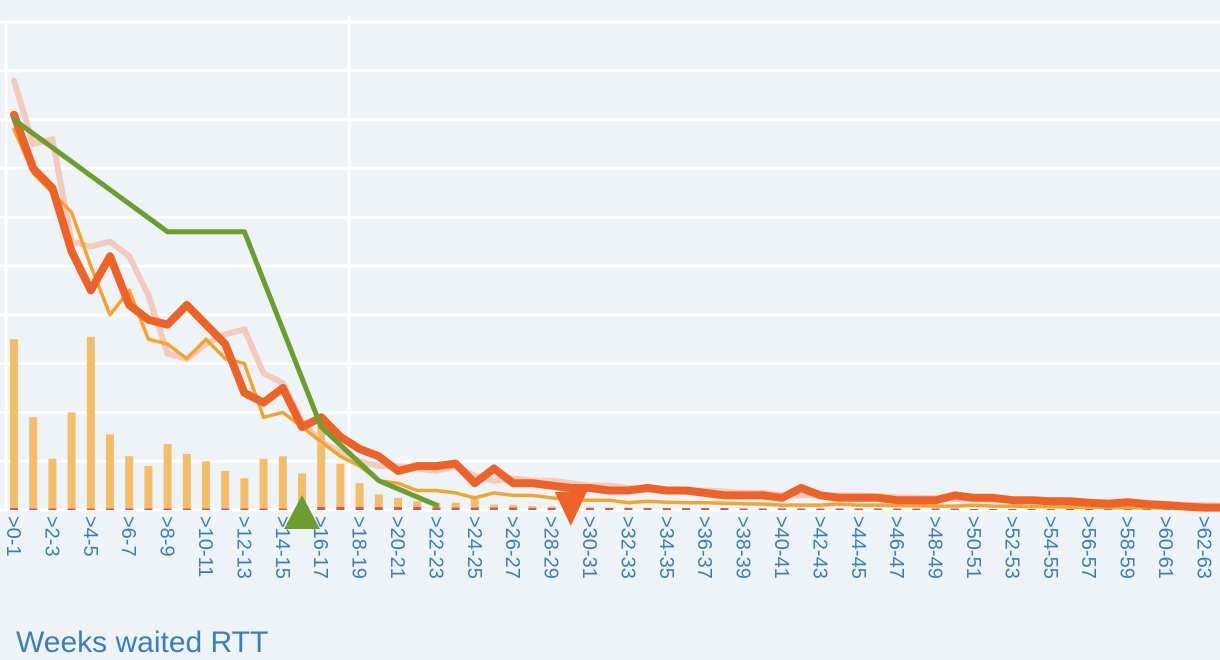 The height and width of the screenshot is (660, 1220). What do you see at coordinates (302, 512) in the screenshot?
I see `marker-triangle-up` at bounding box center [302, 512].